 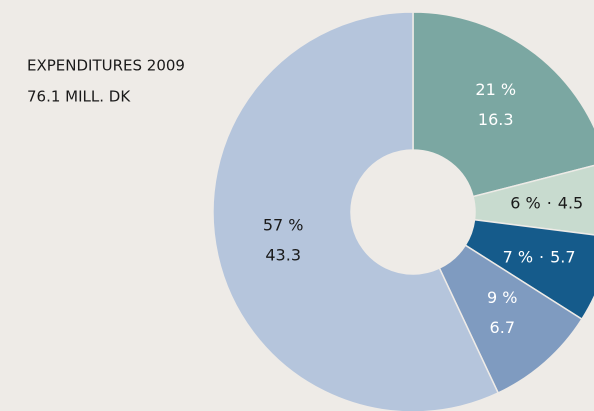 I want to click on percent-label: 7 %, so click(x=518, y=256).